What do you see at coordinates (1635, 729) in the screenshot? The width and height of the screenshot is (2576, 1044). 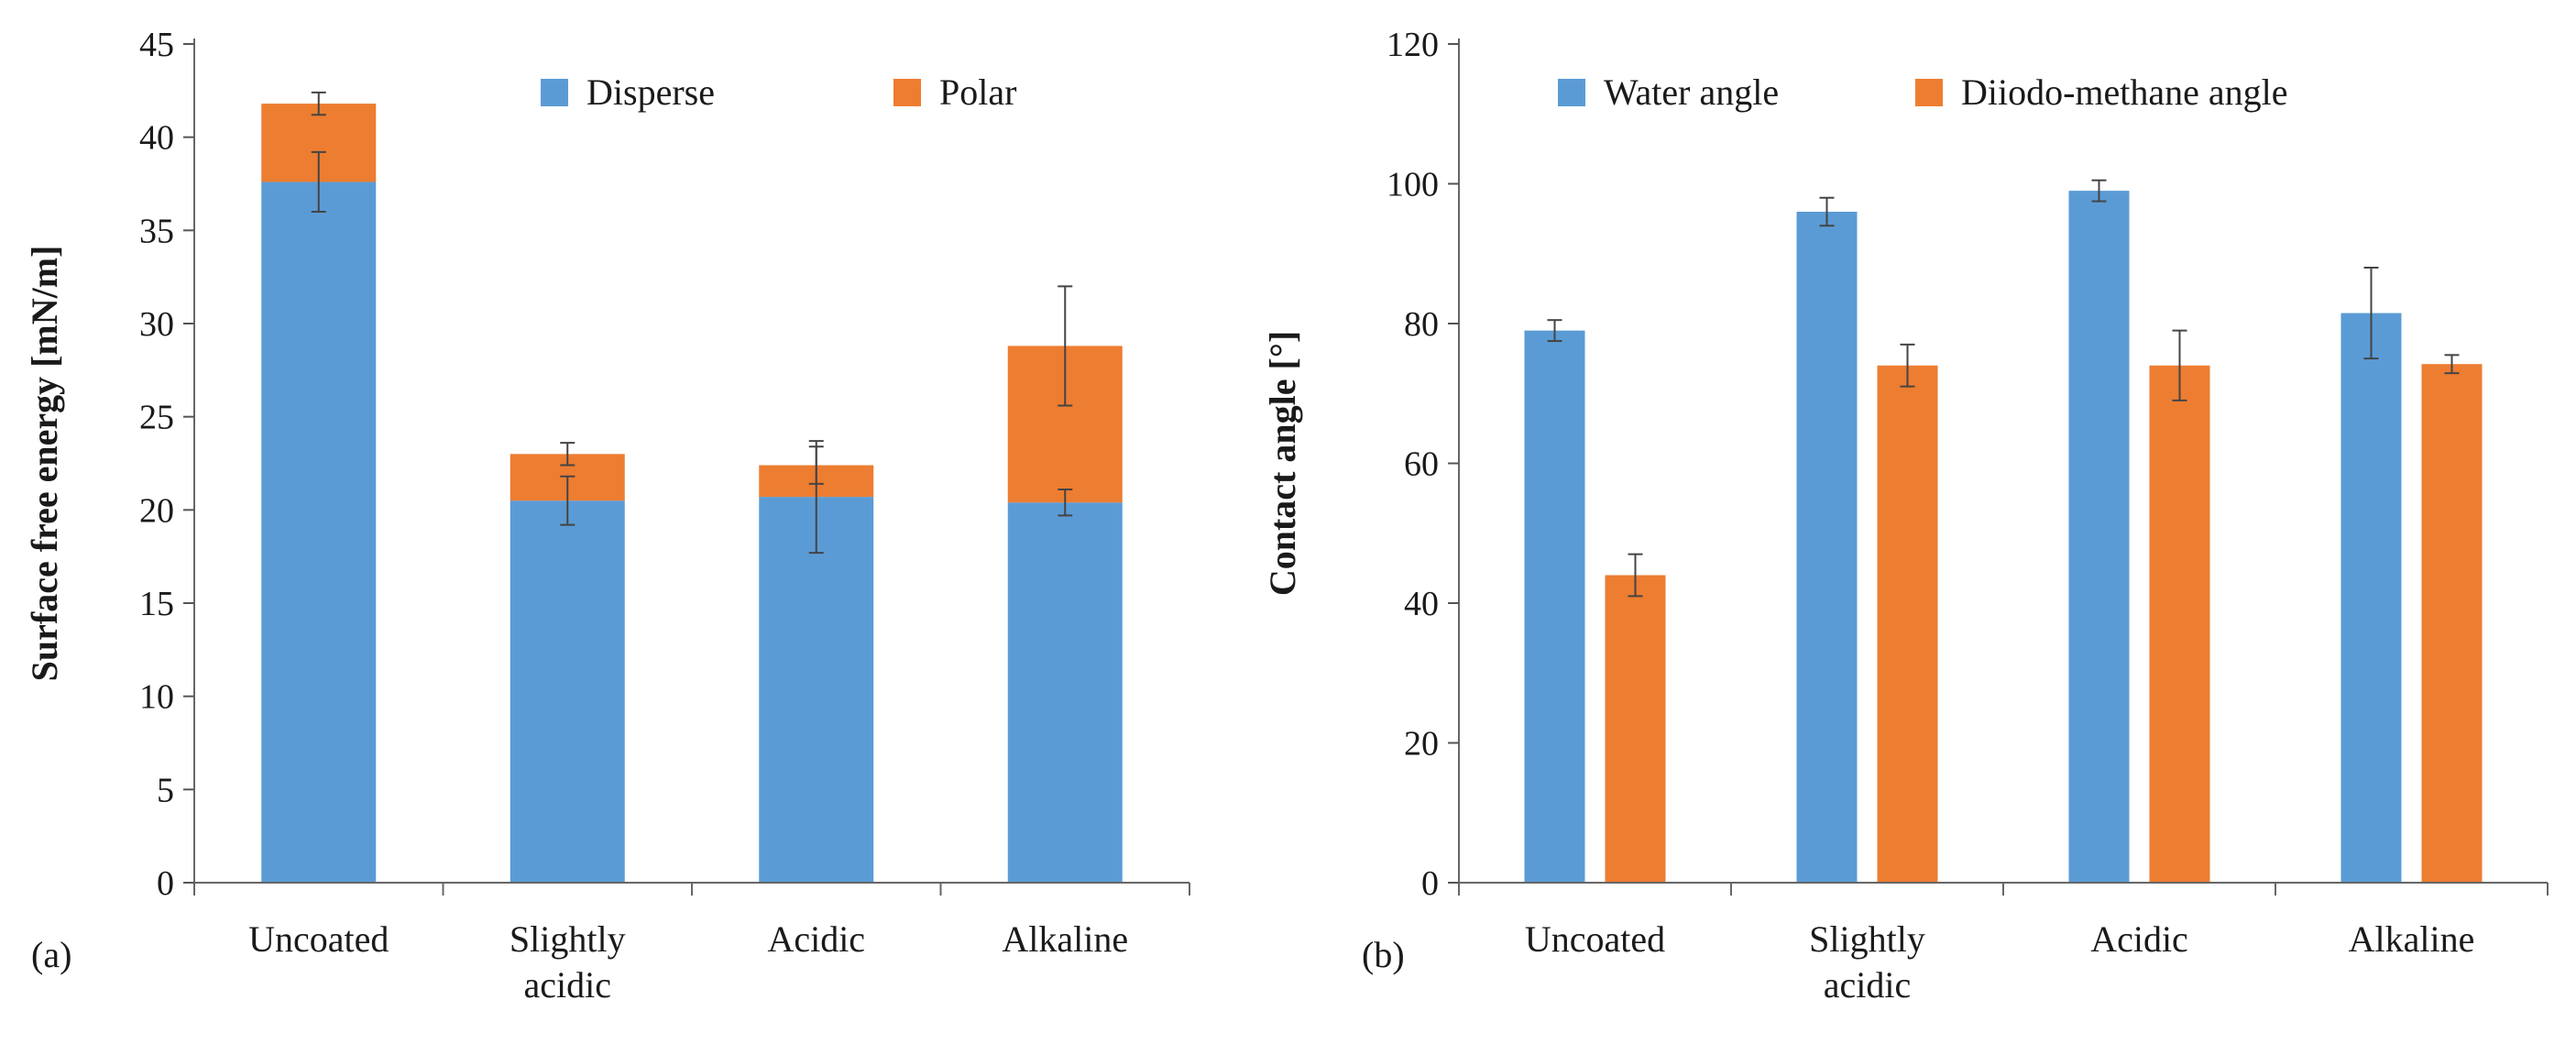 I see `bar-diiodo-methane-angle-uncoated` at bounding box center [1635, 729].